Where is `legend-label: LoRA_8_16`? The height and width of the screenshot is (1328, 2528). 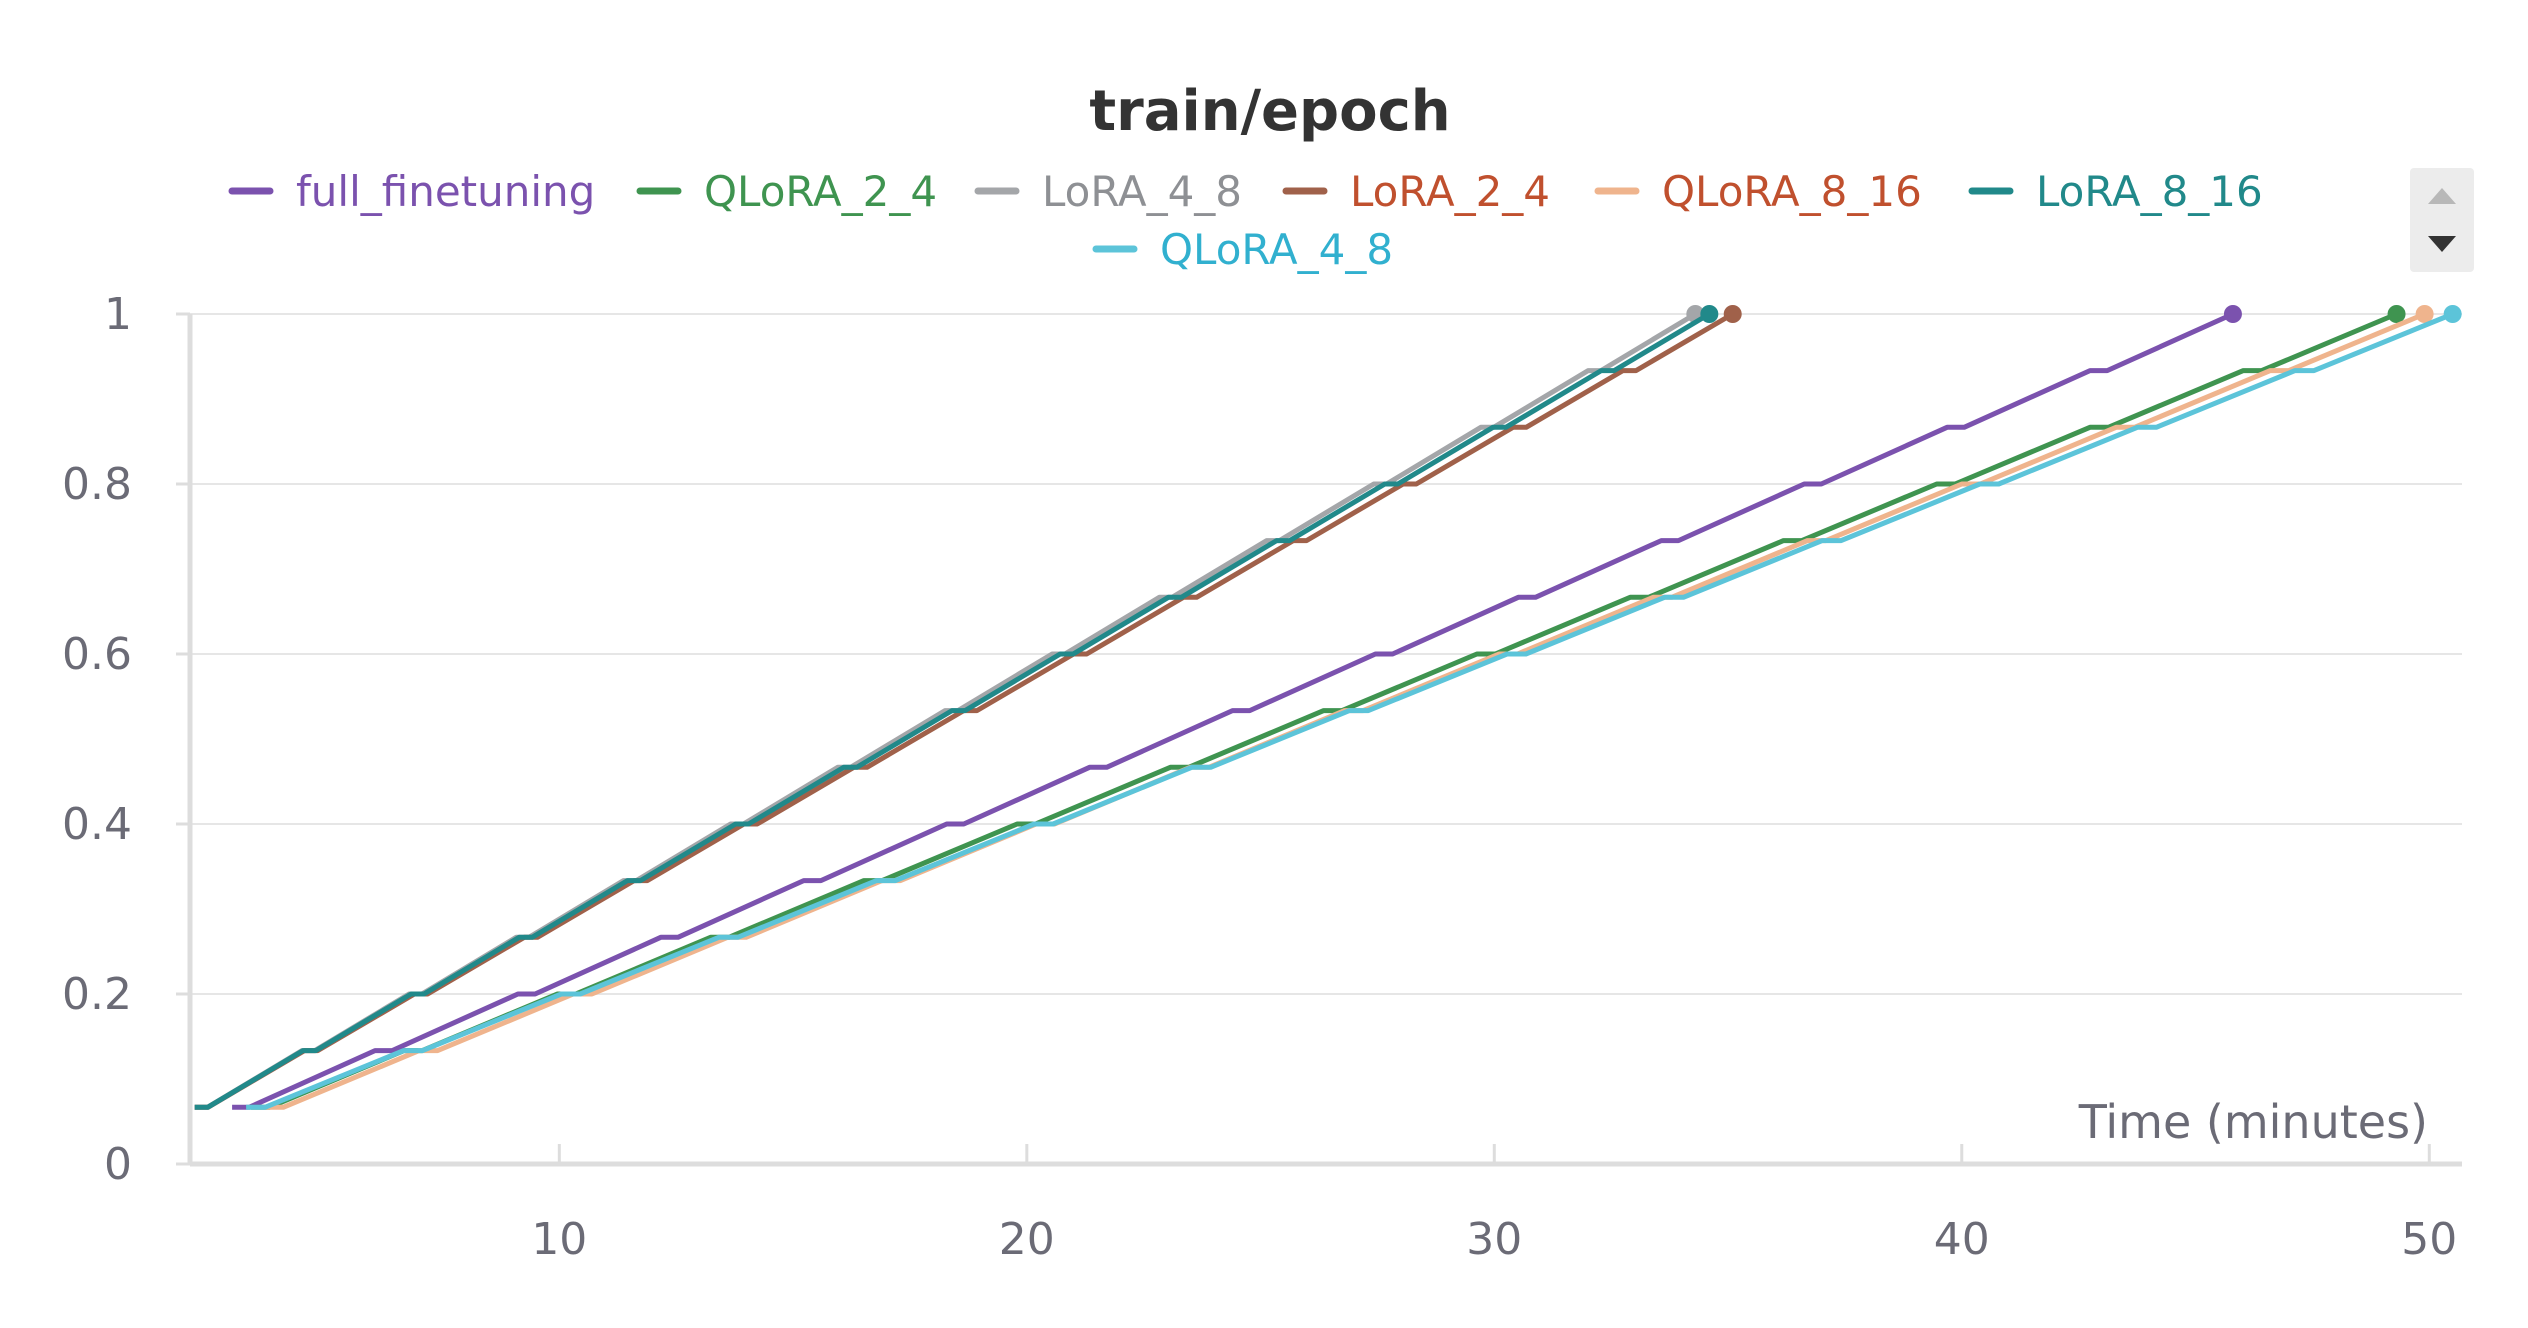 legend-label: LoRA_8_16 is located at coordinates (2149, 191).